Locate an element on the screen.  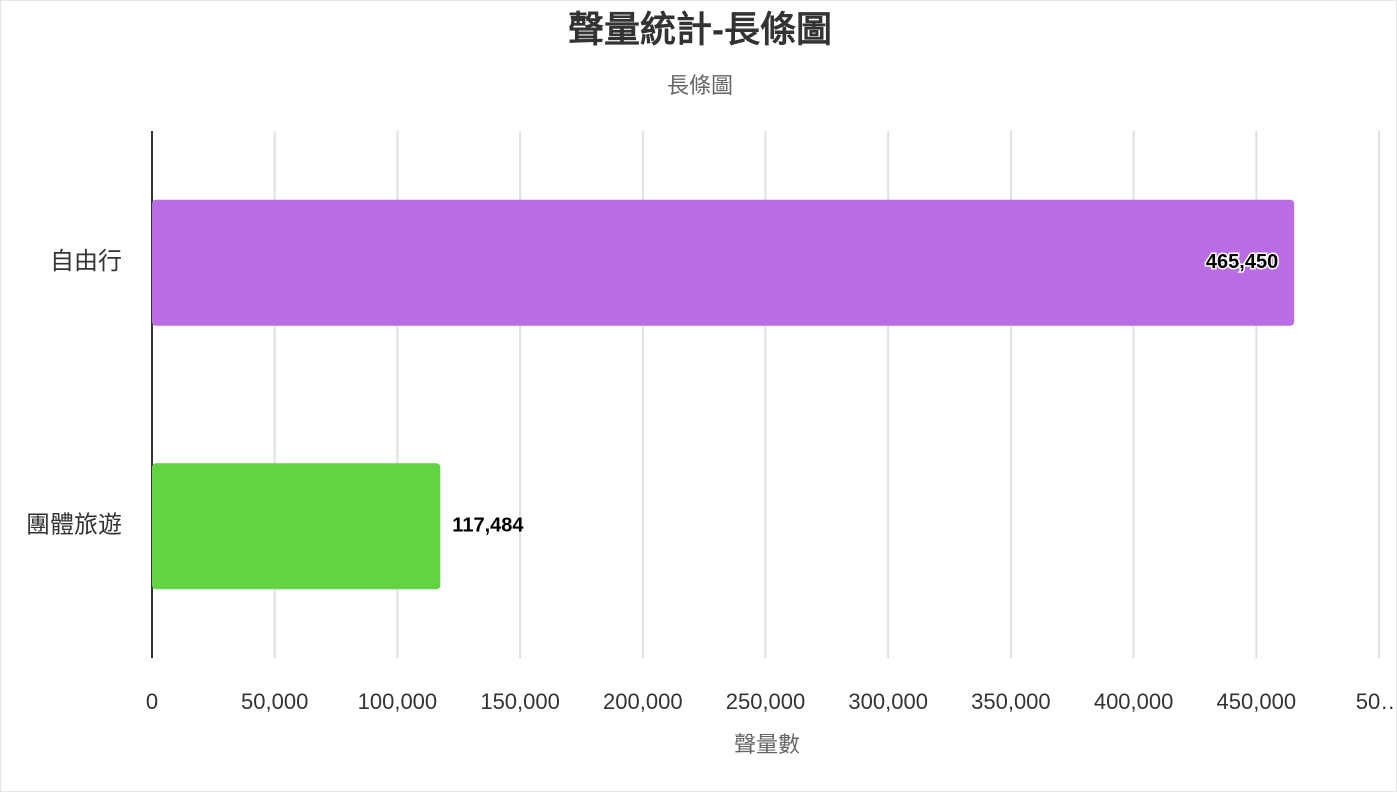
x-tick-label: 50,000 is located at coordinates (274, 701).